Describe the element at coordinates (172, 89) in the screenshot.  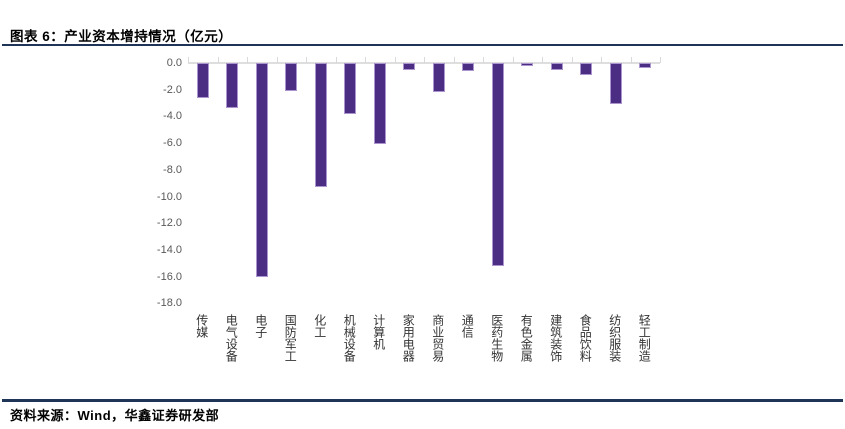
I see `y-axis-tick-label: -2.0` at that location.